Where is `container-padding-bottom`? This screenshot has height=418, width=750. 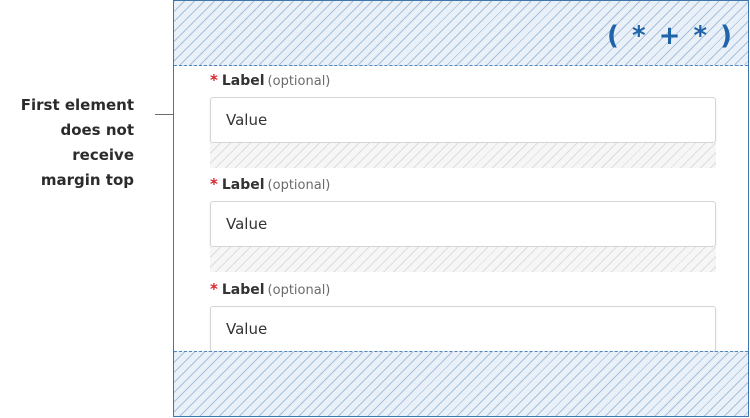
container-padding-bottom is located at coordinates (461, 383).